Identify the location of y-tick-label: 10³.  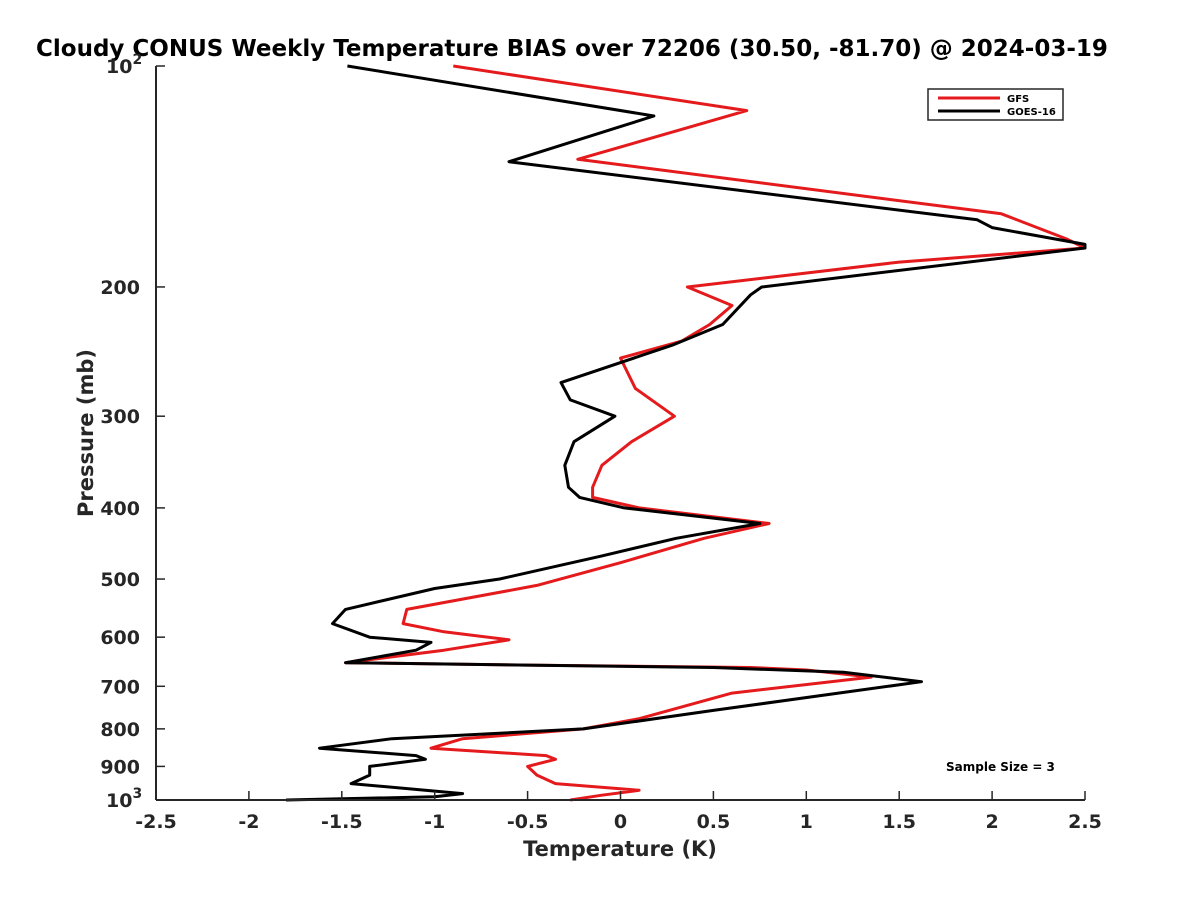
(124, 799).